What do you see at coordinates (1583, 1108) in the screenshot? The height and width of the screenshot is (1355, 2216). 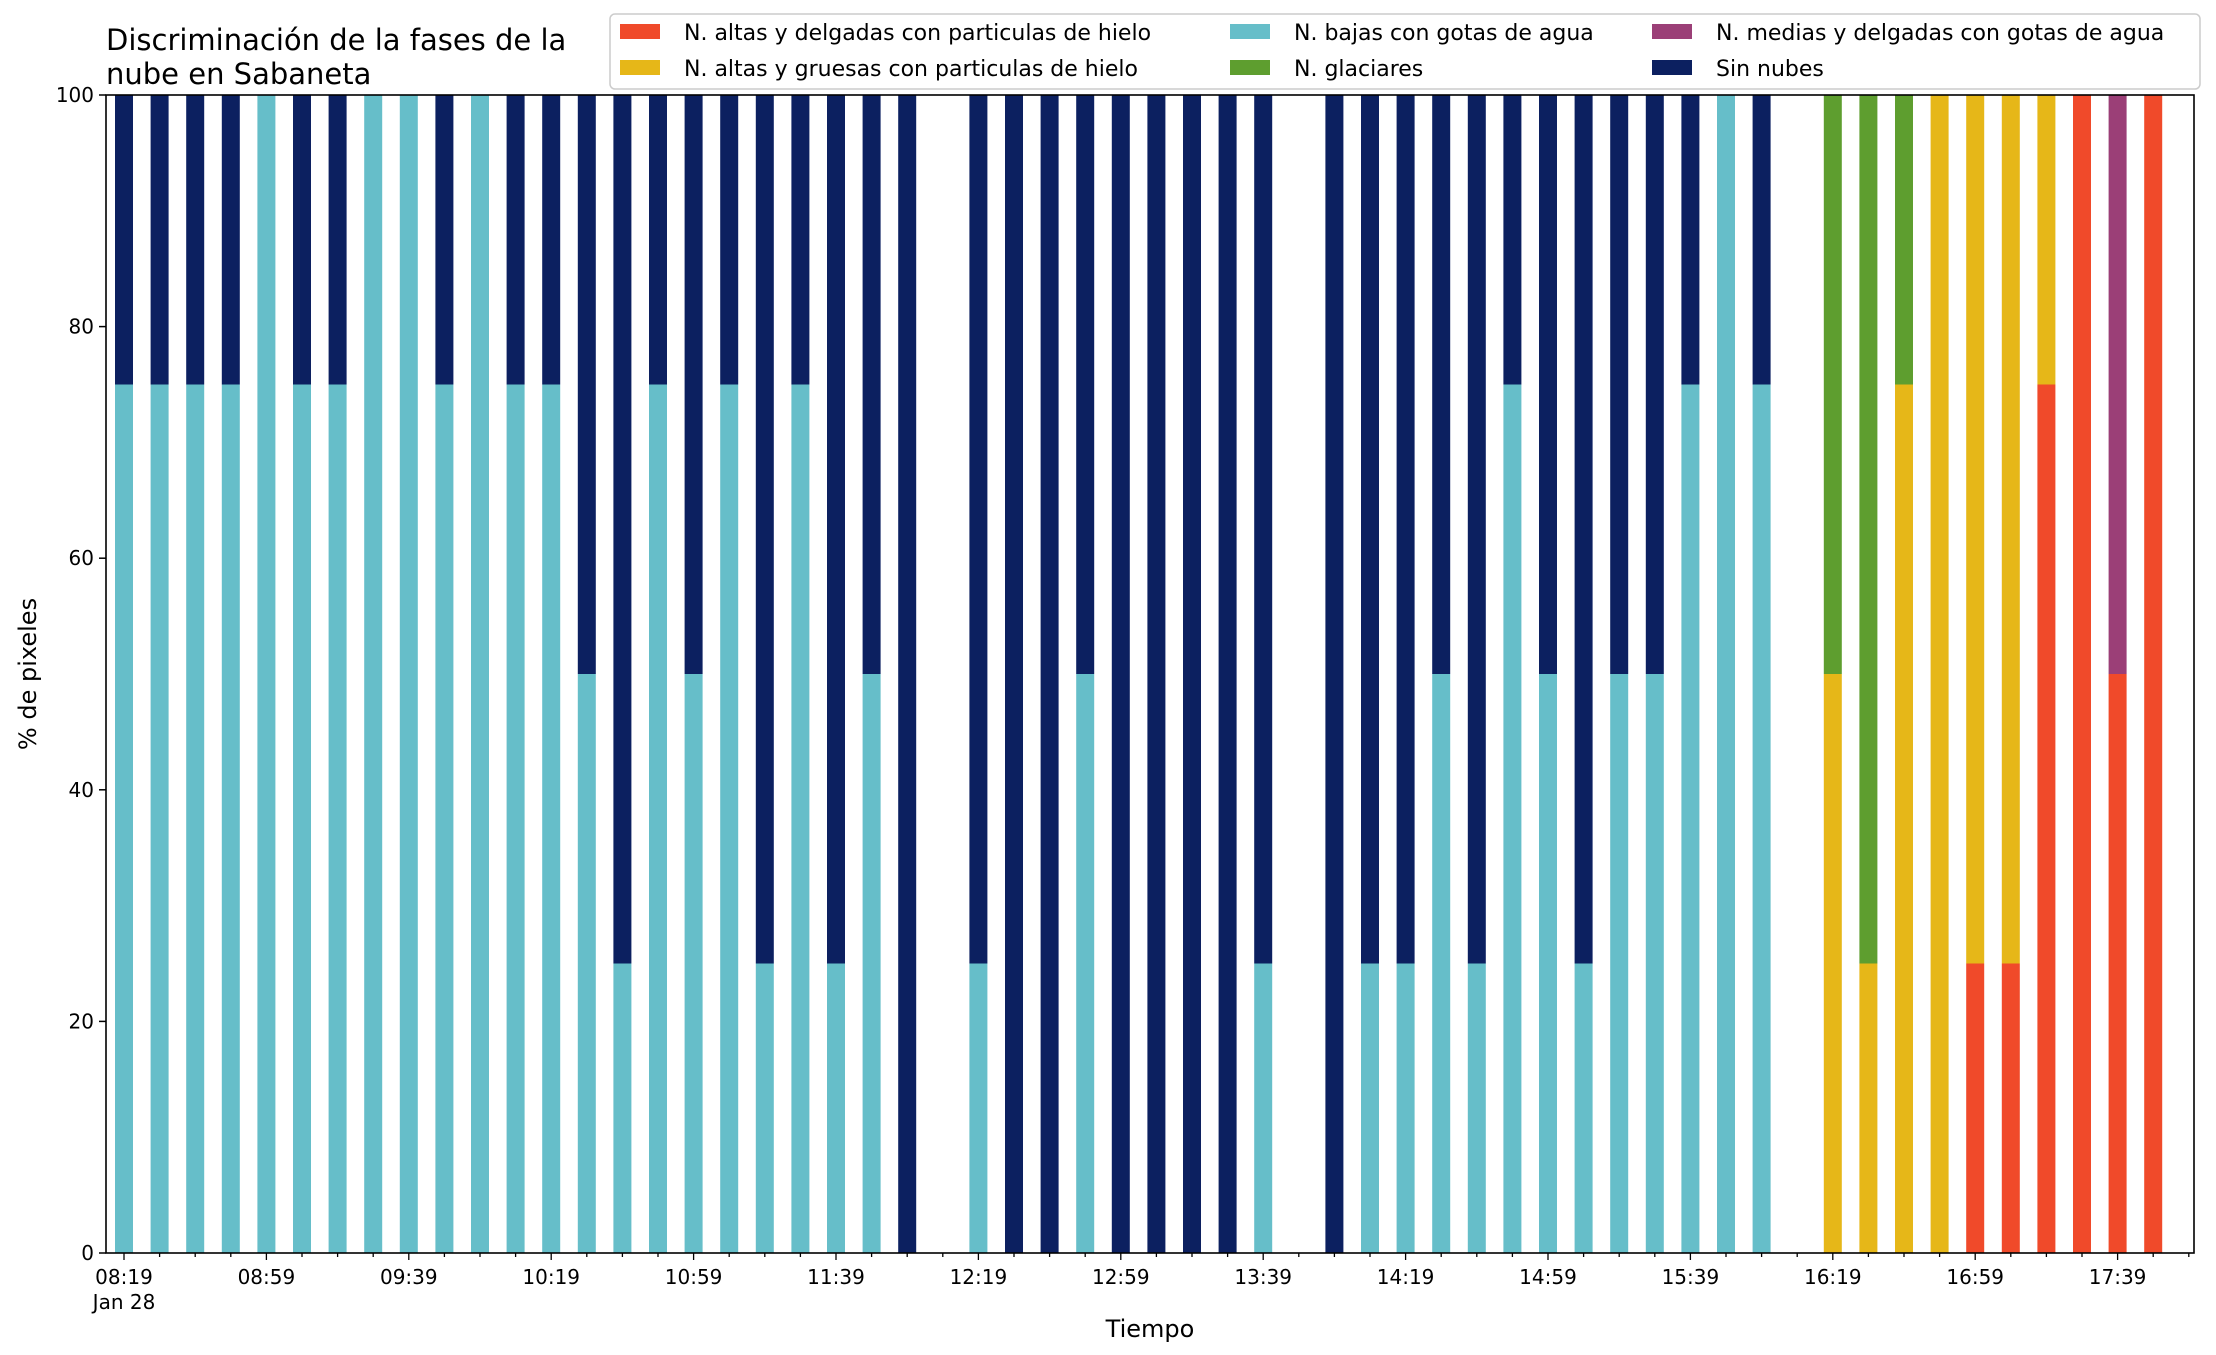 I see `bar-segment-15:09-s2` at bounding box center [1583, 1108].